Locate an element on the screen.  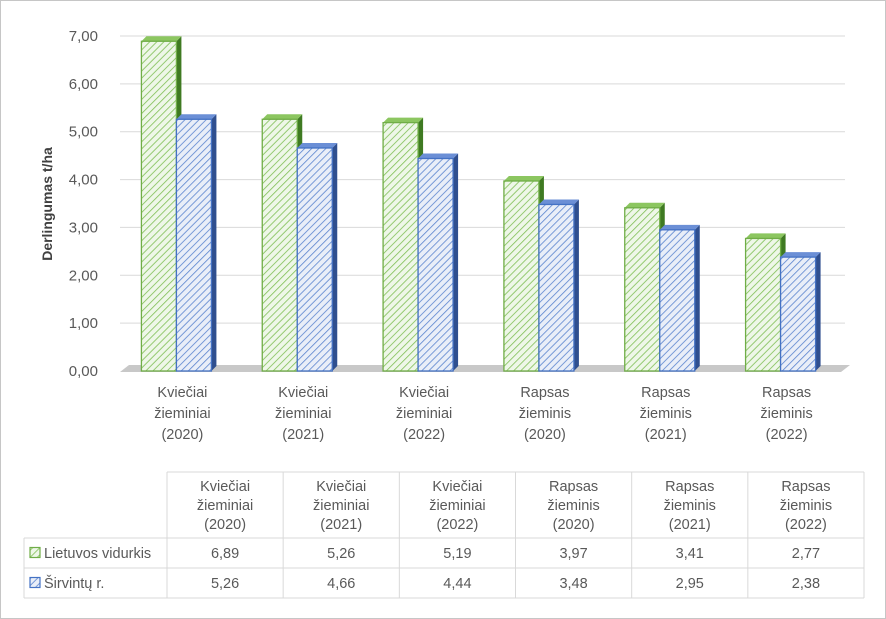
table-value-cell: 4,66 is located at coordinates (341, 584).